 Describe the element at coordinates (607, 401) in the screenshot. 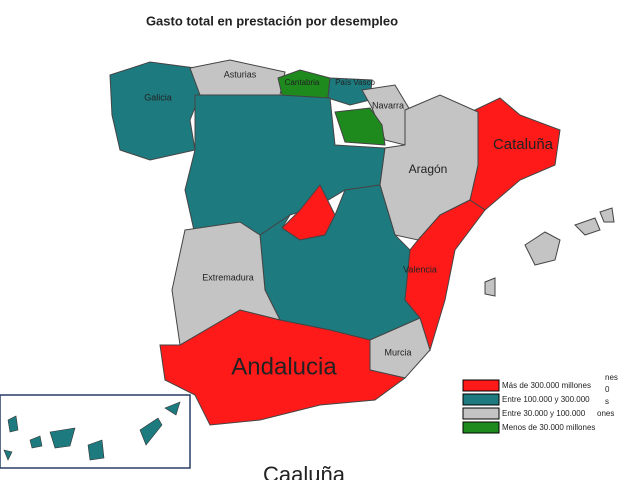

I see `hidden-text: s` at that location.